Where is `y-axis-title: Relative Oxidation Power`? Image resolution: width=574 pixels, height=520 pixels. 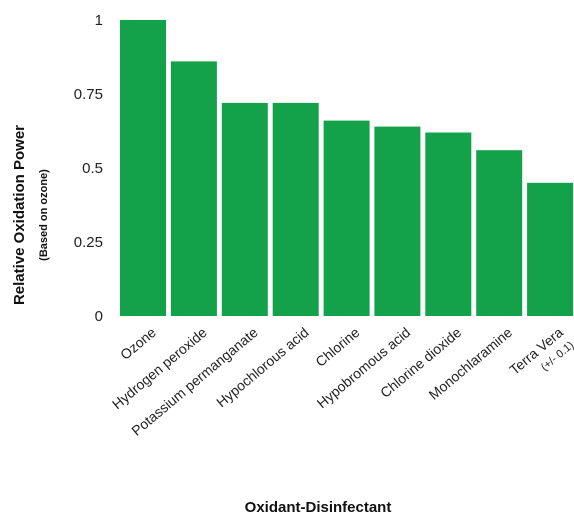 y-axis-title: Relative Oxidation Power is located at coordinates (19, 215).